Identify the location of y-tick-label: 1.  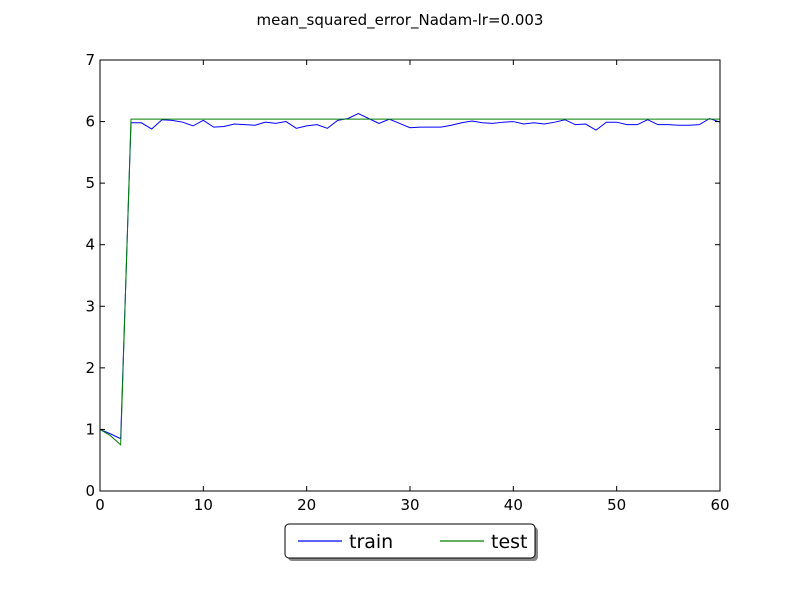
(90, 429).